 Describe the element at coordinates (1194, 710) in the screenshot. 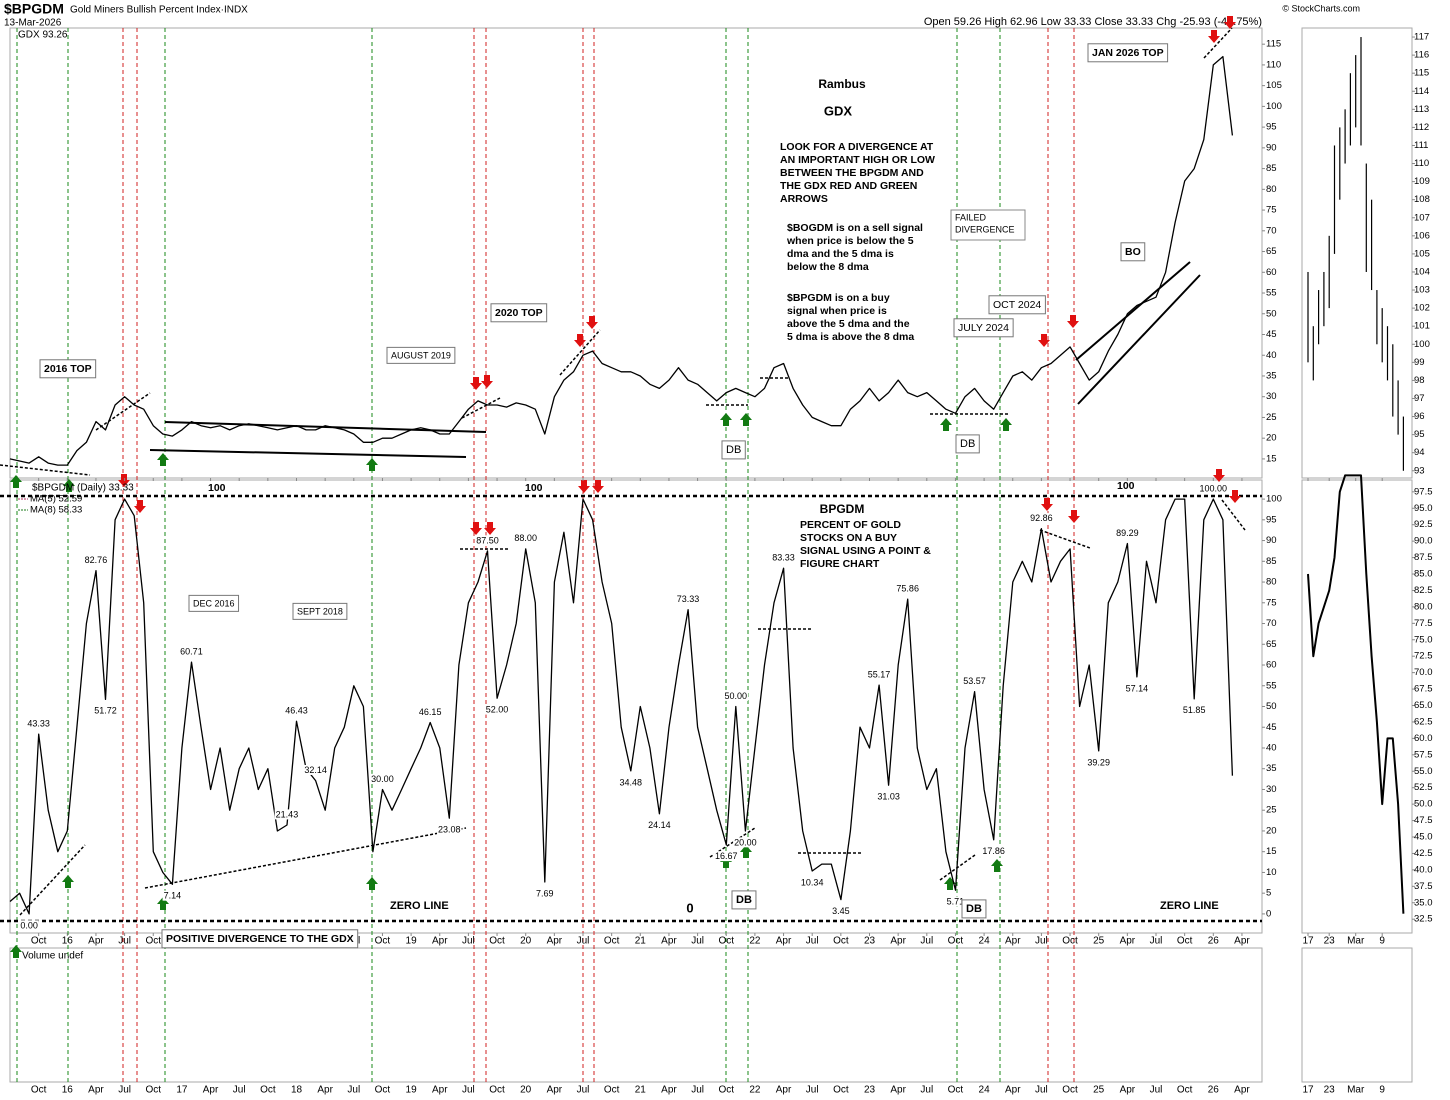

I see `value-label: 51.85` at that location.